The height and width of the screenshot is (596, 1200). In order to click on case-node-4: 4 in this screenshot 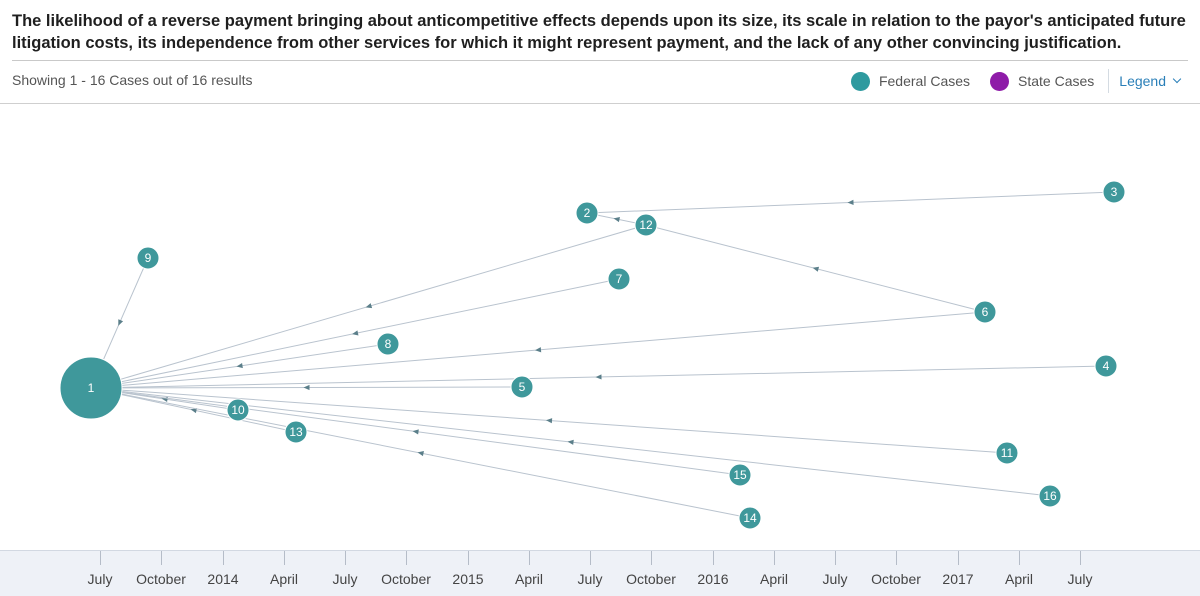, I will do `click(1106, 366)`.